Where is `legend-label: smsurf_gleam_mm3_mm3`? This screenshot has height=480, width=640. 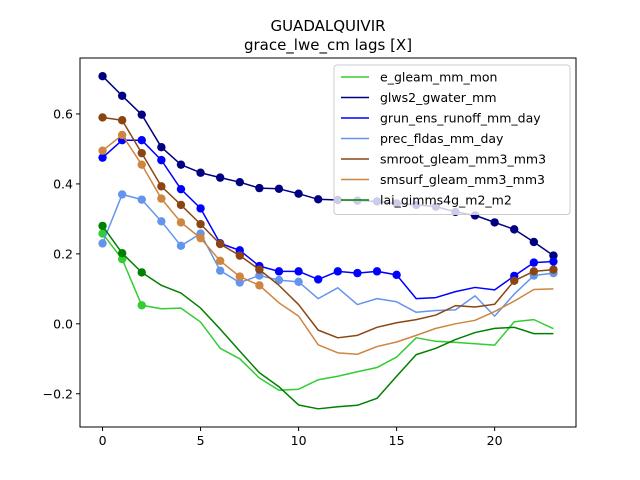 legend-label: smsurf_gleam_mm3_mm3 is located at coordinates (462, 179).